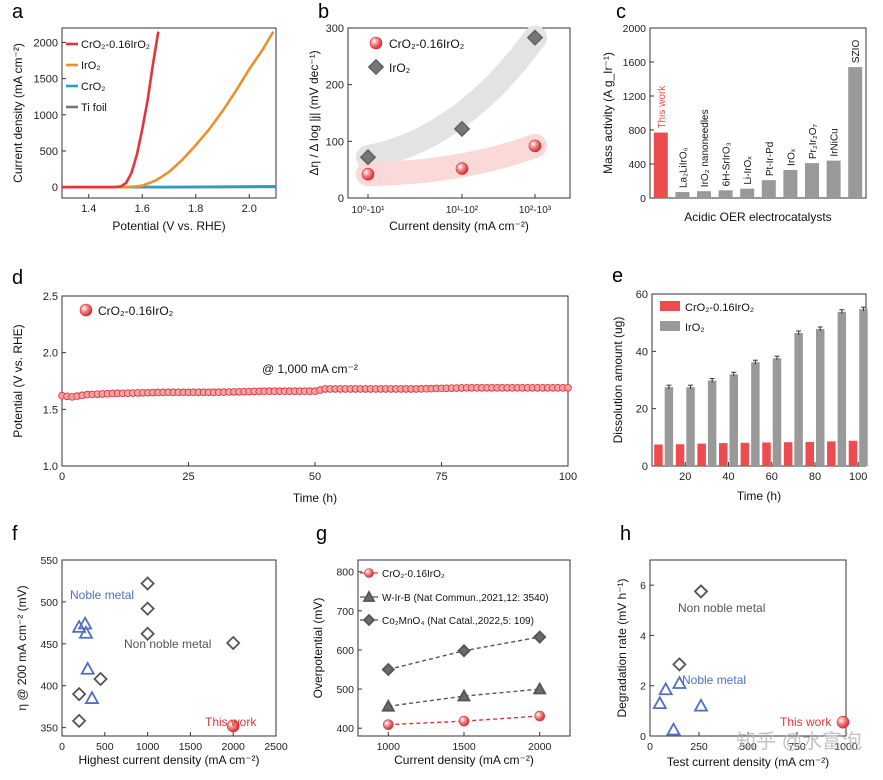  What do you see at coordinates (413, 574) in the screenshot?
I see `g-legend-label: CrO₂-0.16IrO₂` at bounding box center [413, 574].